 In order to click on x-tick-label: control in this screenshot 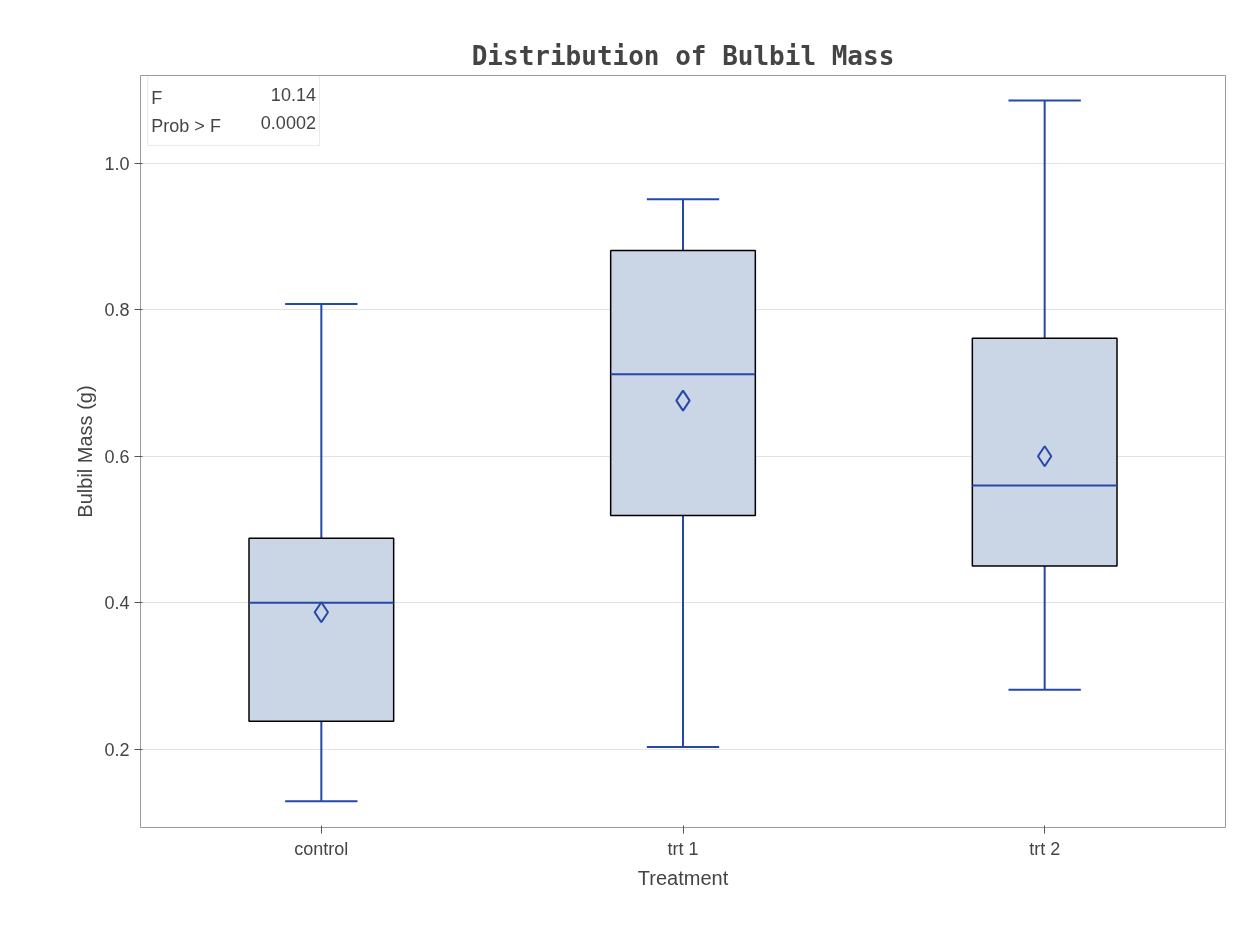, I will do `click(321, 848)`.